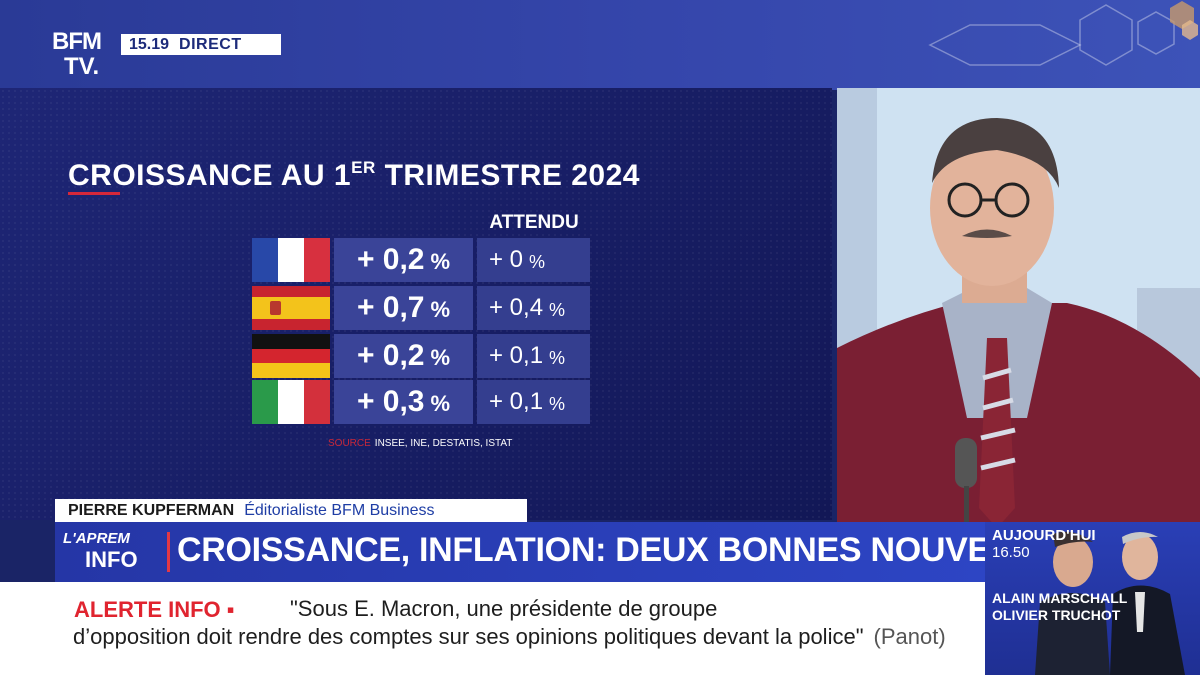 The width and height of the screenshot is (1200, 675). I want to click on expected-header: ATTENDU, so click(534, 222).